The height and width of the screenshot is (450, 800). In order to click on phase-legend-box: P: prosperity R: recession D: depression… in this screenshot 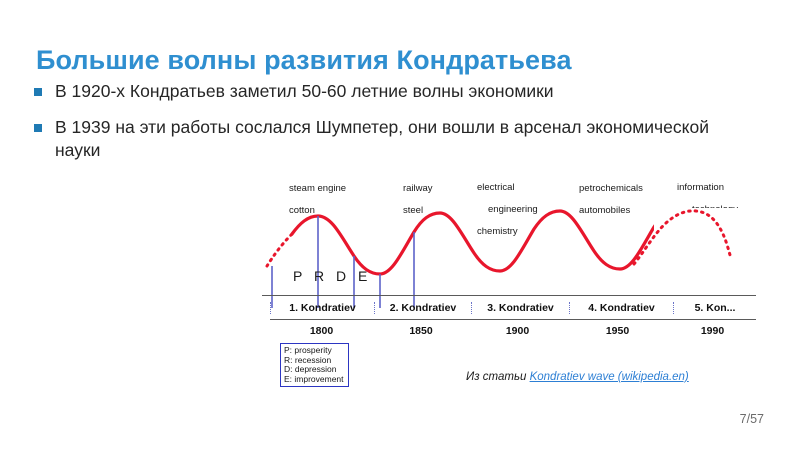, I will do `click(314, 365)`.